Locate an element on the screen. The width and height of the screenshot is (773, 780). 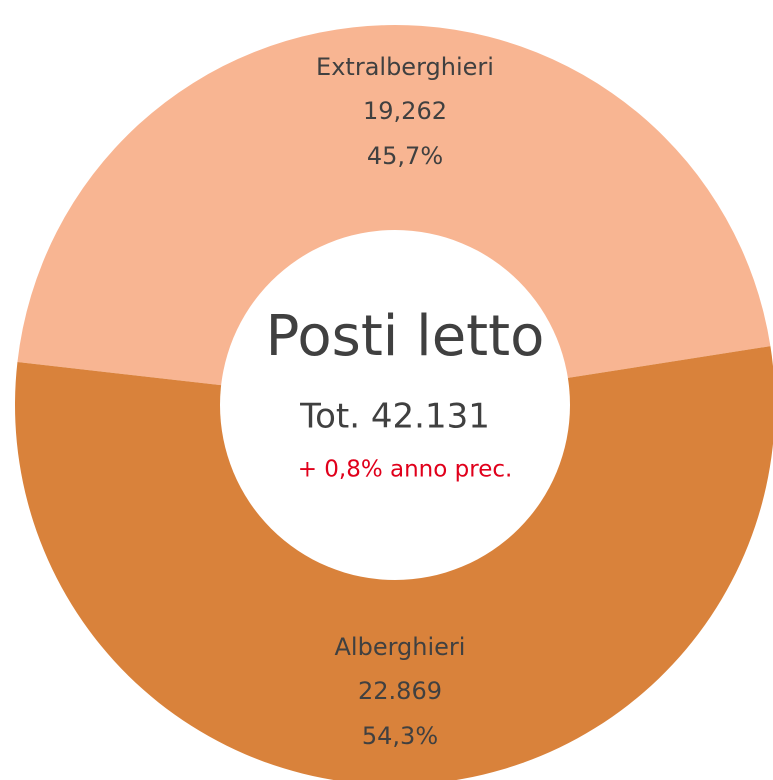
percentage-label: 45,7% is located at coordinates (405, 156).